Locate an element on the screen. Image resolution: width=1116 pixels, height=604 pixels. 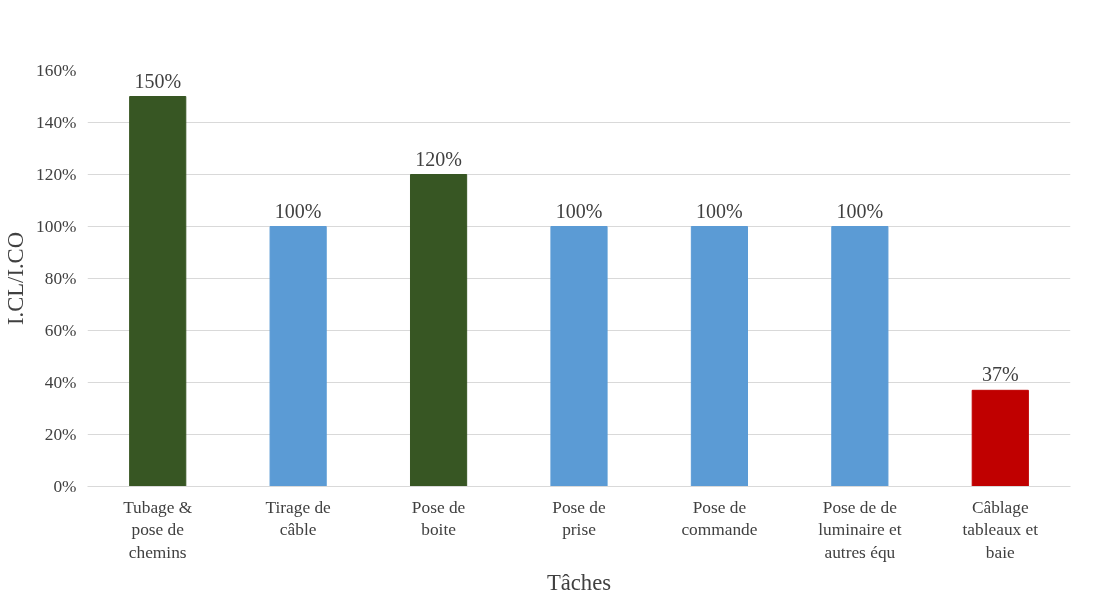
y-axis-title: I.CL/I.CO is located at coordinates (16, 278).